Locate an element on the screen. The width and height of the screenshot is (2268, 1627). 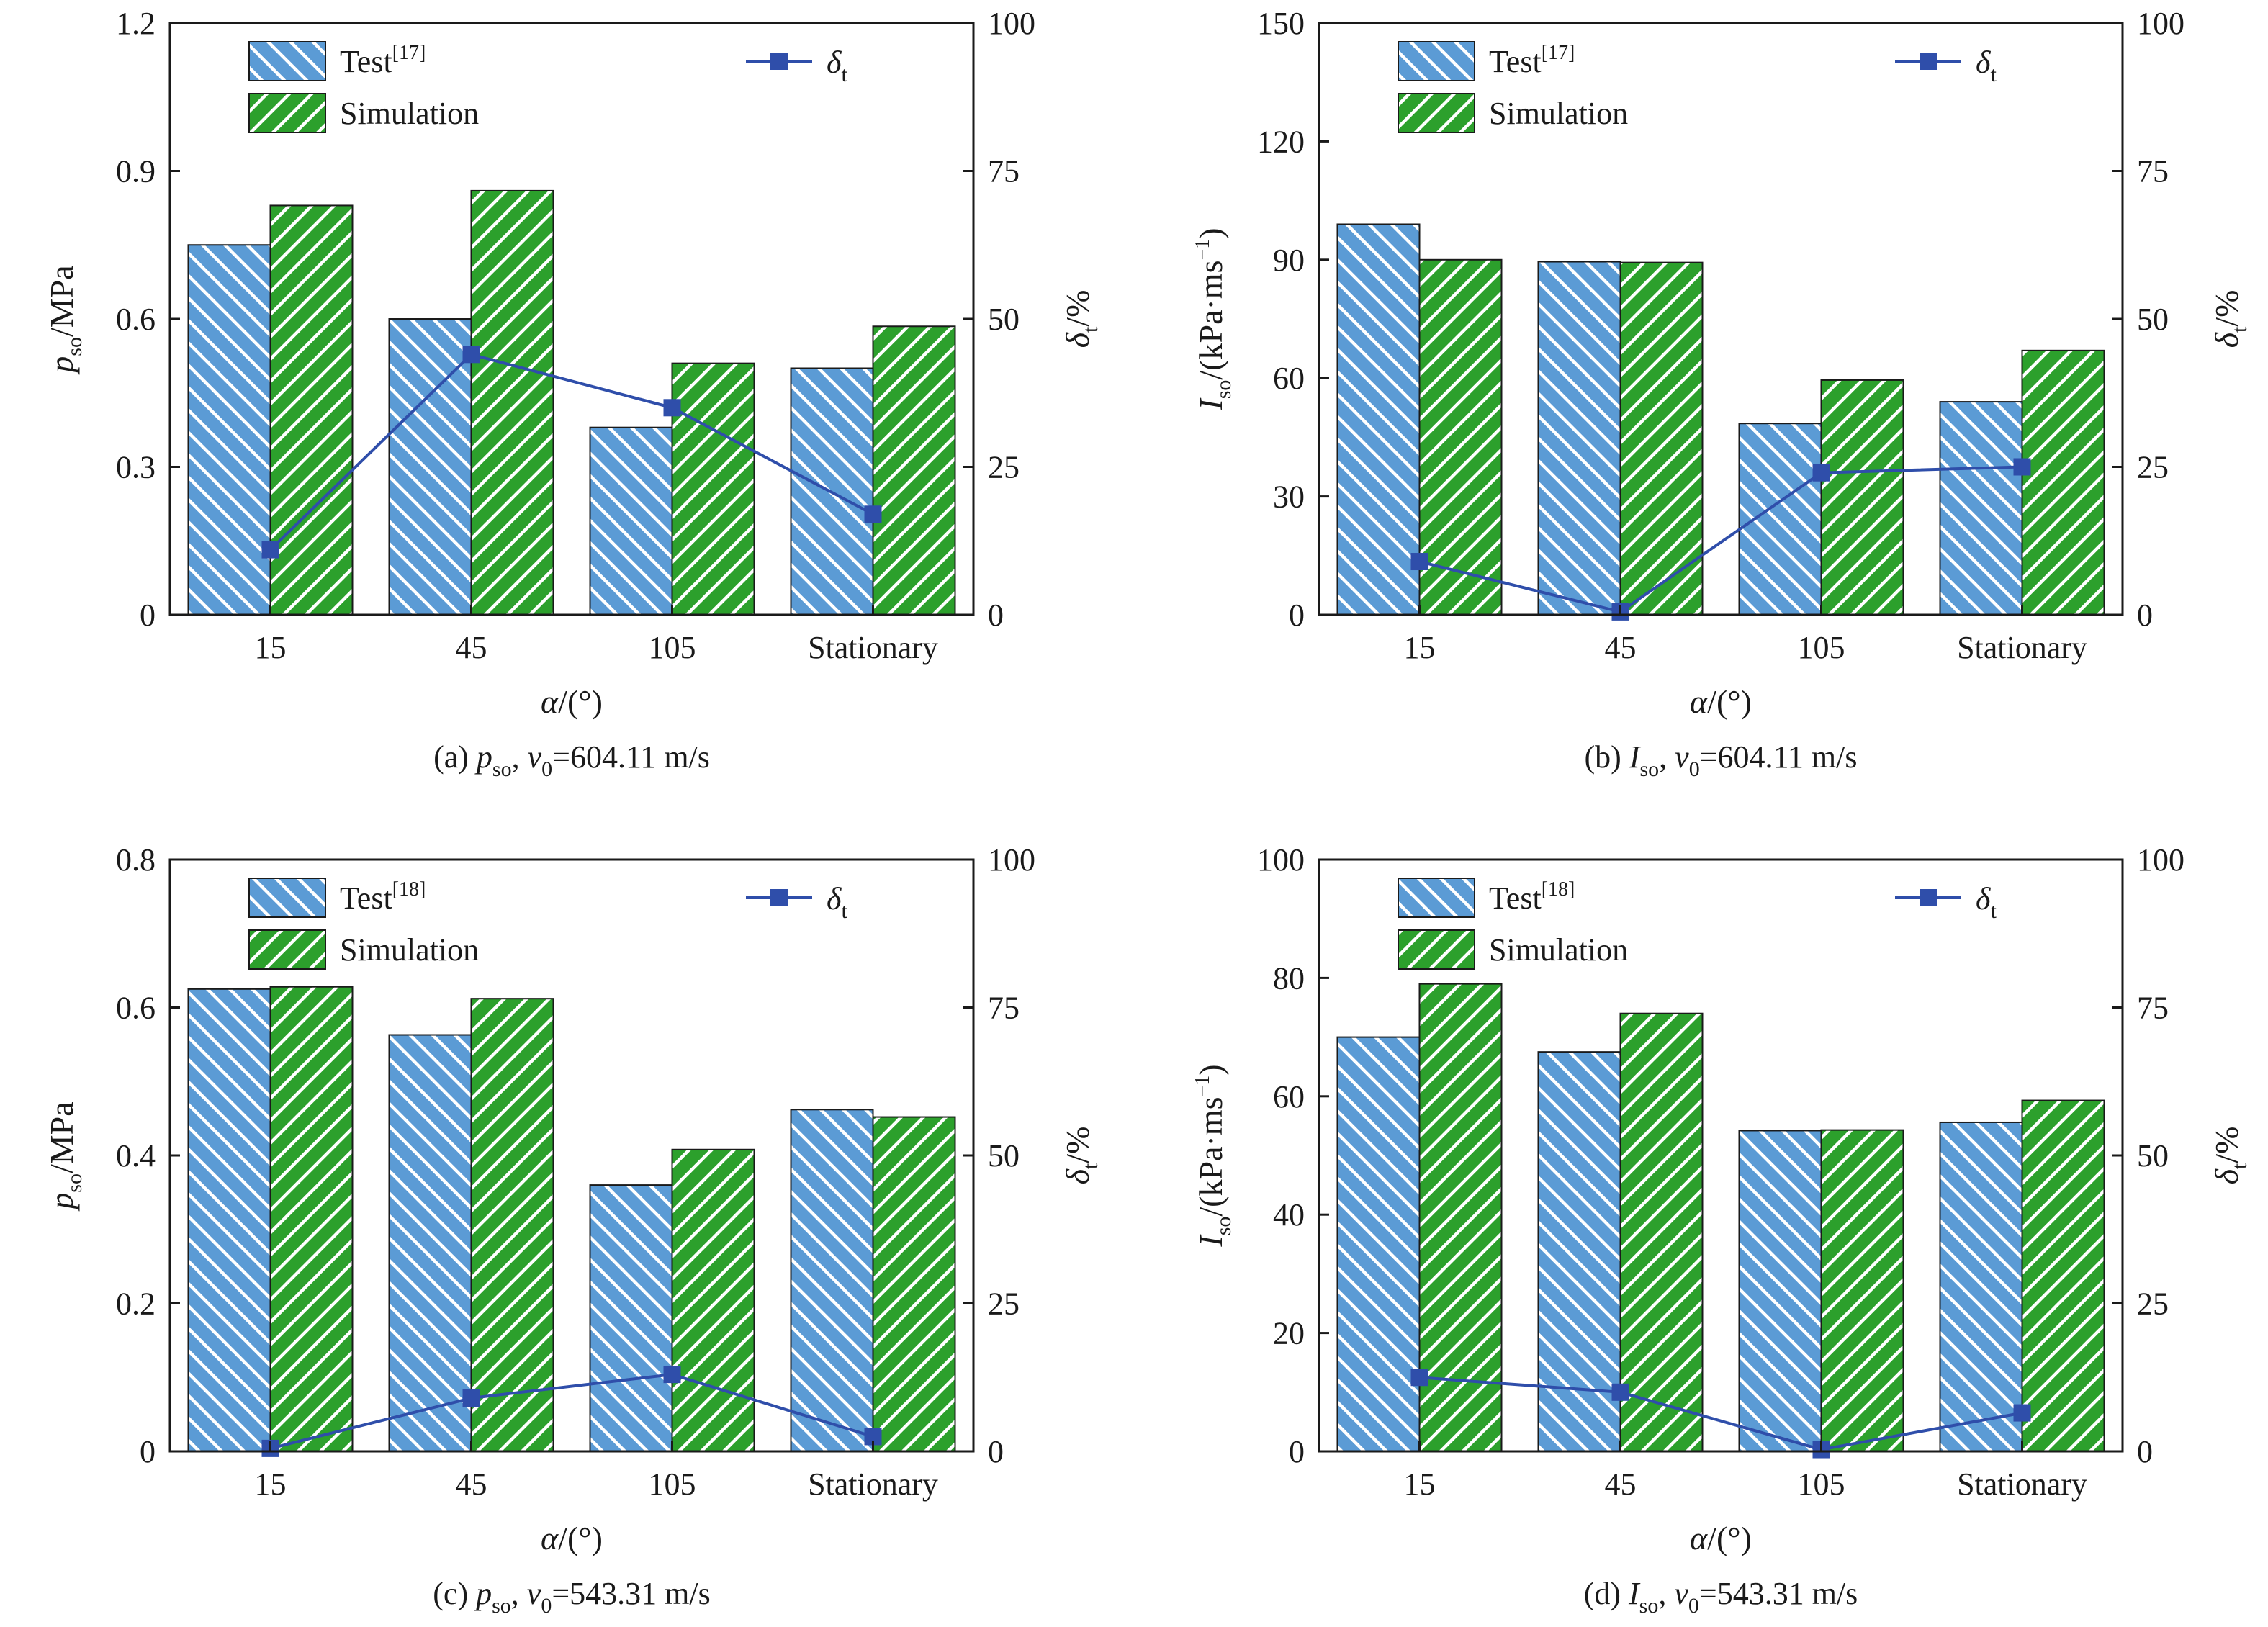
y-tick-label: 0.9 is located at coordinates (136, 172).